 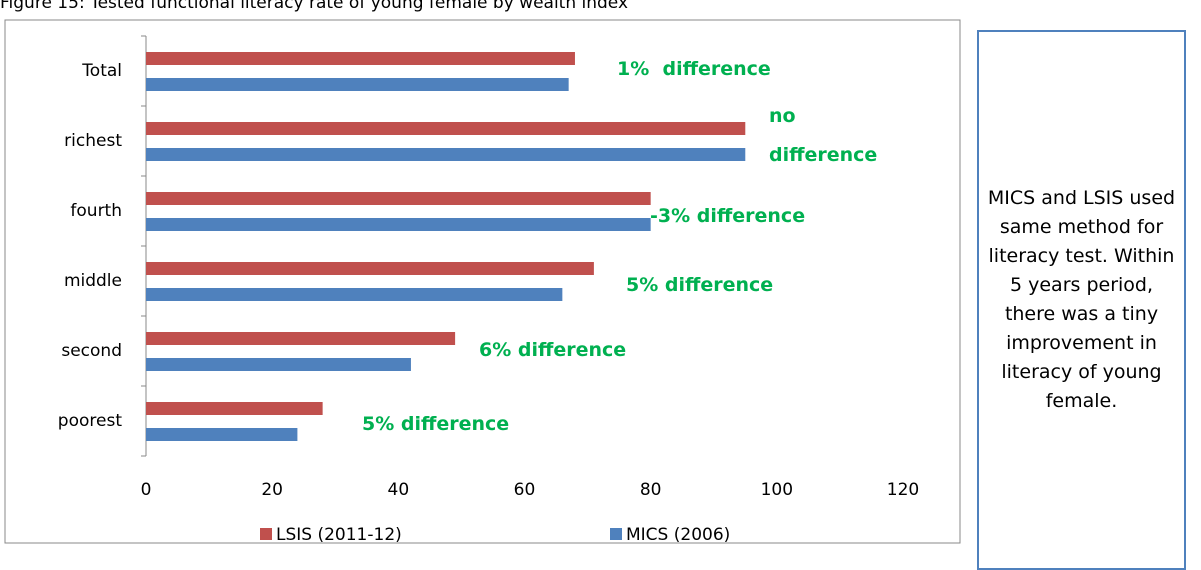 What do you see at coordinates (777, 490) in the screenshot?
I see `x-tick-label: 100` at bounding box center [777, 490].